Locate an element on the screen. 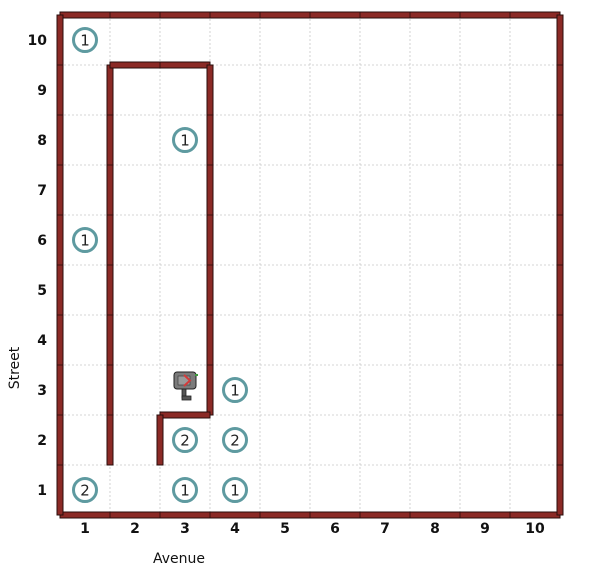  robot is located at coordinates (185, 386).